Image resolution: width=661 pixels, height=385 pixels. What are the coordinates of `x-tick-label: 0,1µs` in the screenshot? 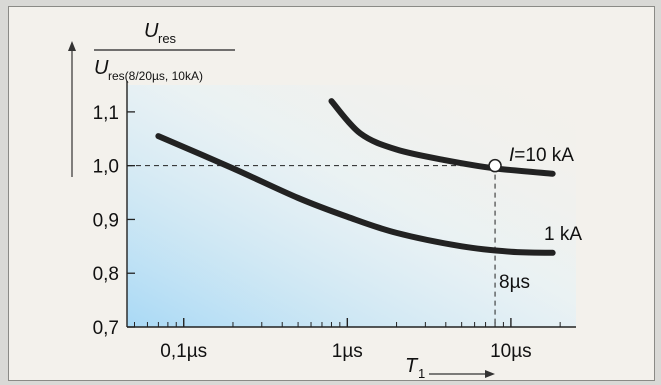 It's located at (183, 351).